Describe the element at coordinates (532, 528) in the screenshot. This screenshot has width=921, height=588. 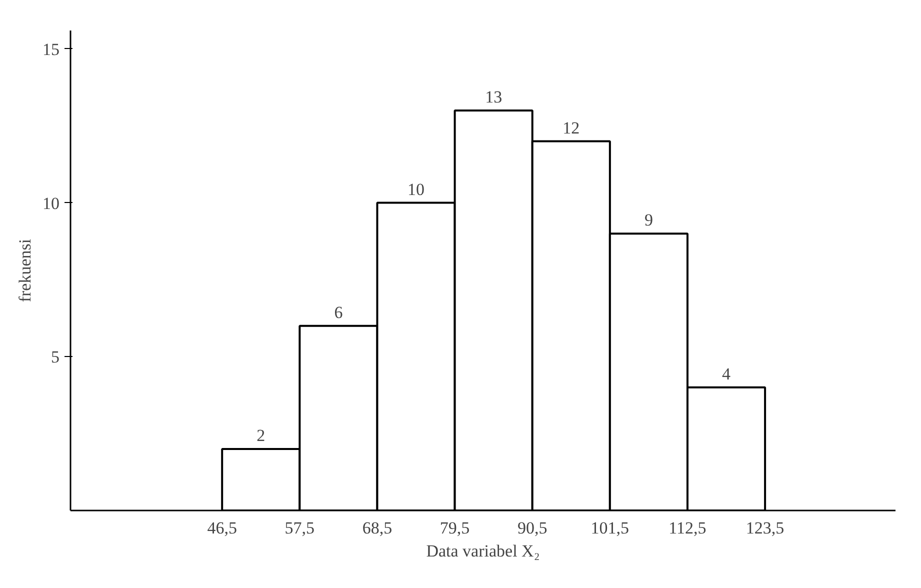
I see `x-tick-label: 90,5` at that location.